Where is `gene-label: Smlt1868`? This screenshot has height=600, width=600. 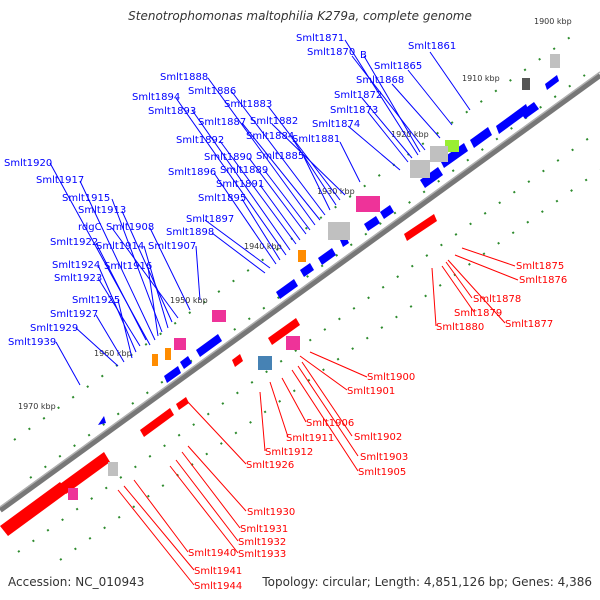
gene-label: Smlt1868 is located at coordinates (380, 80).